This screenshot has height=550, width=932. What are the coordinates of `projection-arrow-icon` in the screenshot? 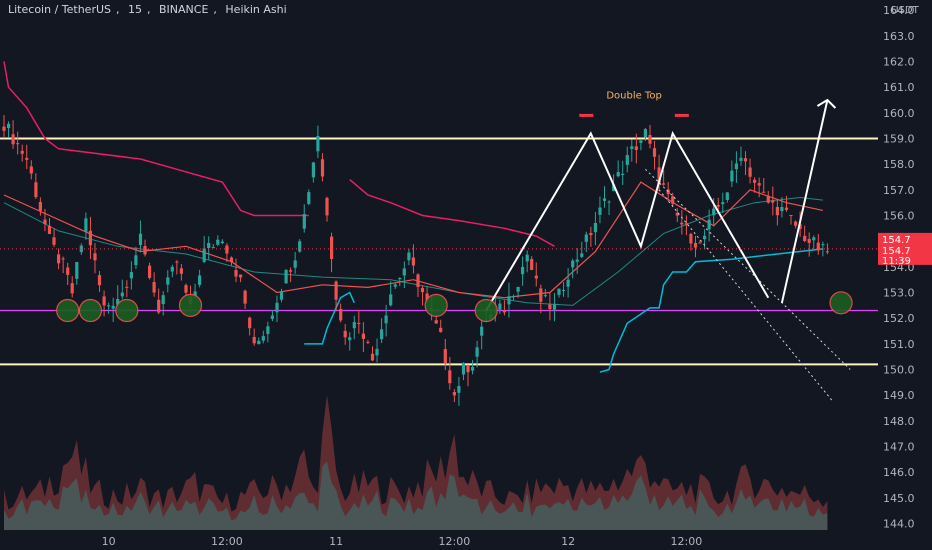 It's located at (826, 103).